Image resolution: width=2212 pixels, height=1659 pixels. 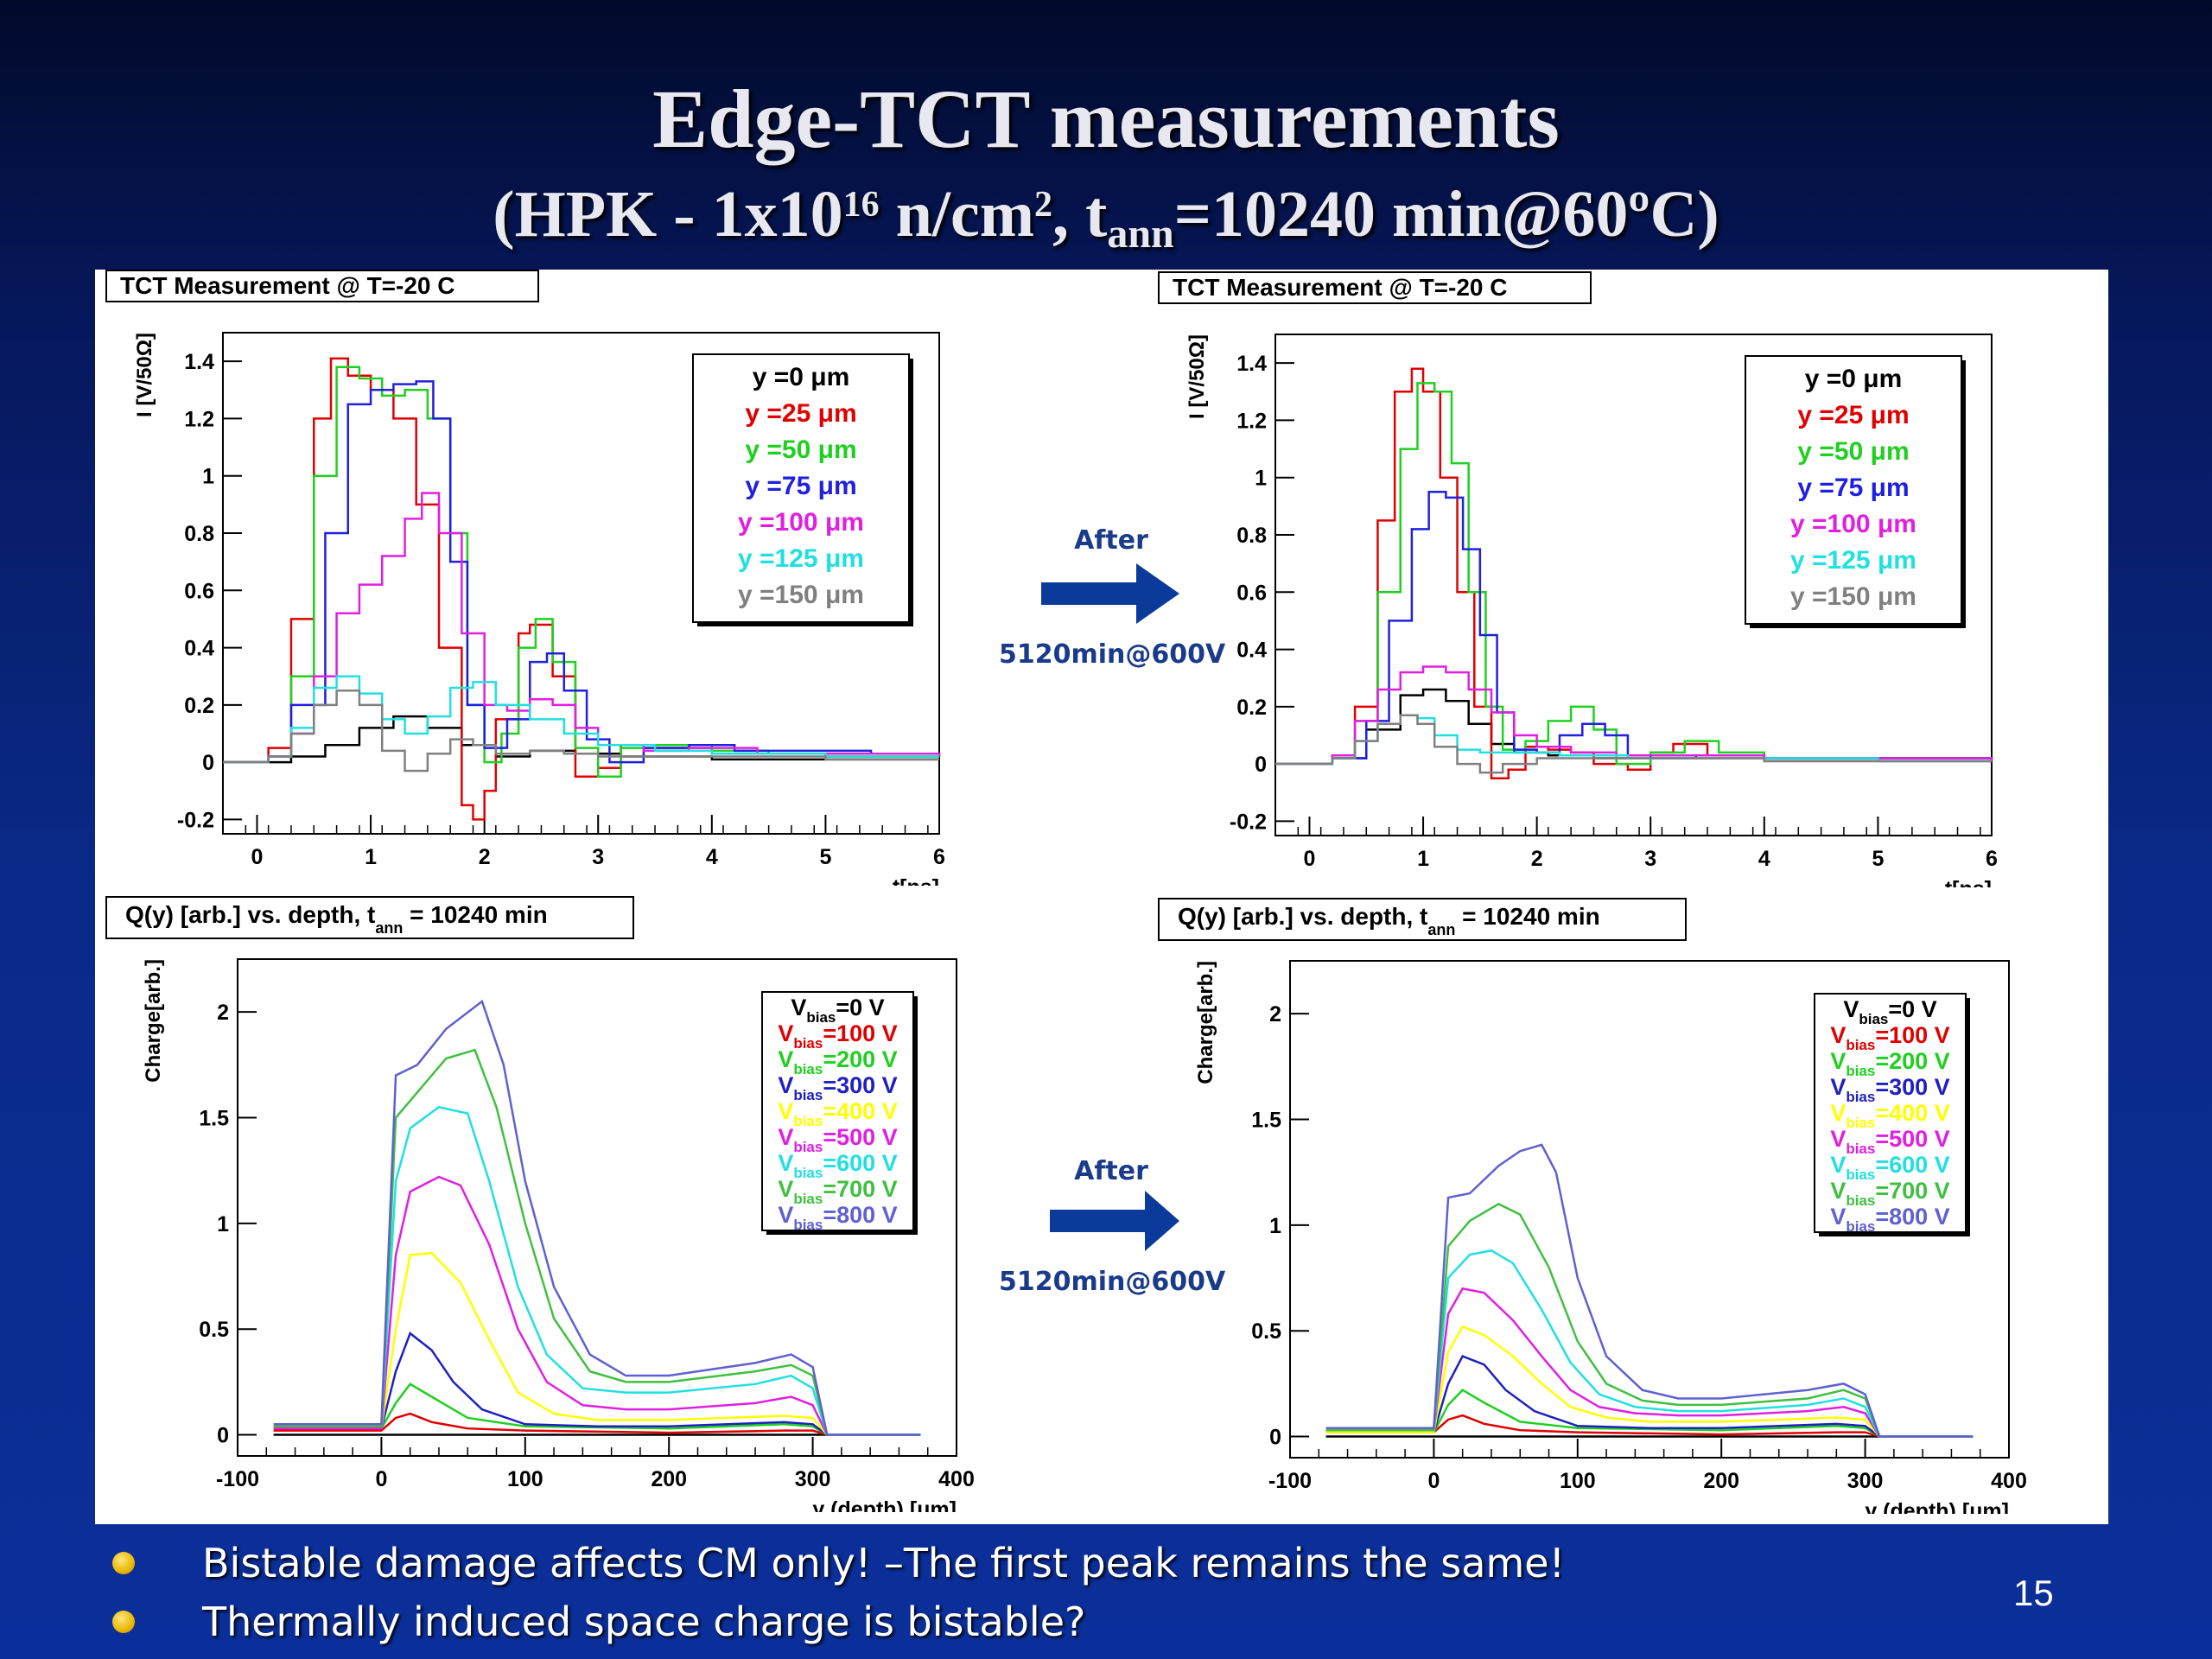 I want to click on x-tick-label: 1, so click(x=1423, y=859).